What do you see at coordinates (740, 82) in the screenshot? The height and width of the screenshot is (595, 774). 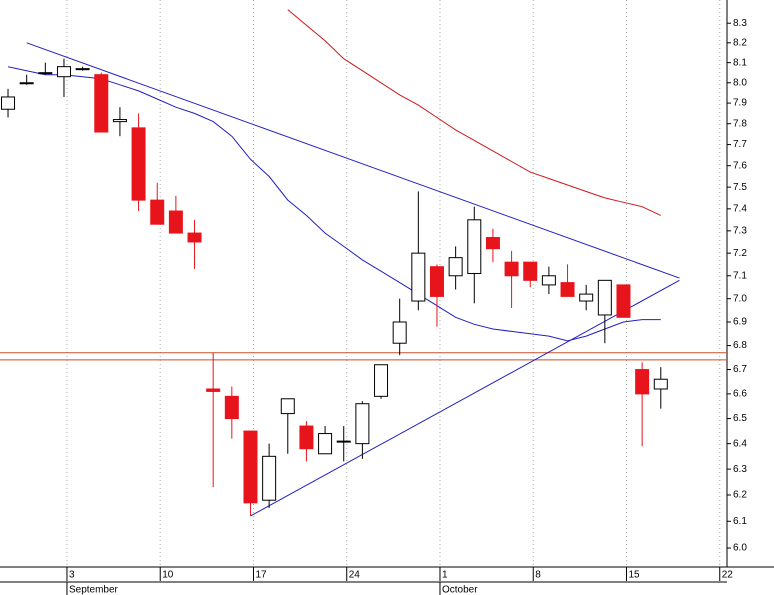 I see `y-tick-label: 8.0` at bounding box center [740, 82].